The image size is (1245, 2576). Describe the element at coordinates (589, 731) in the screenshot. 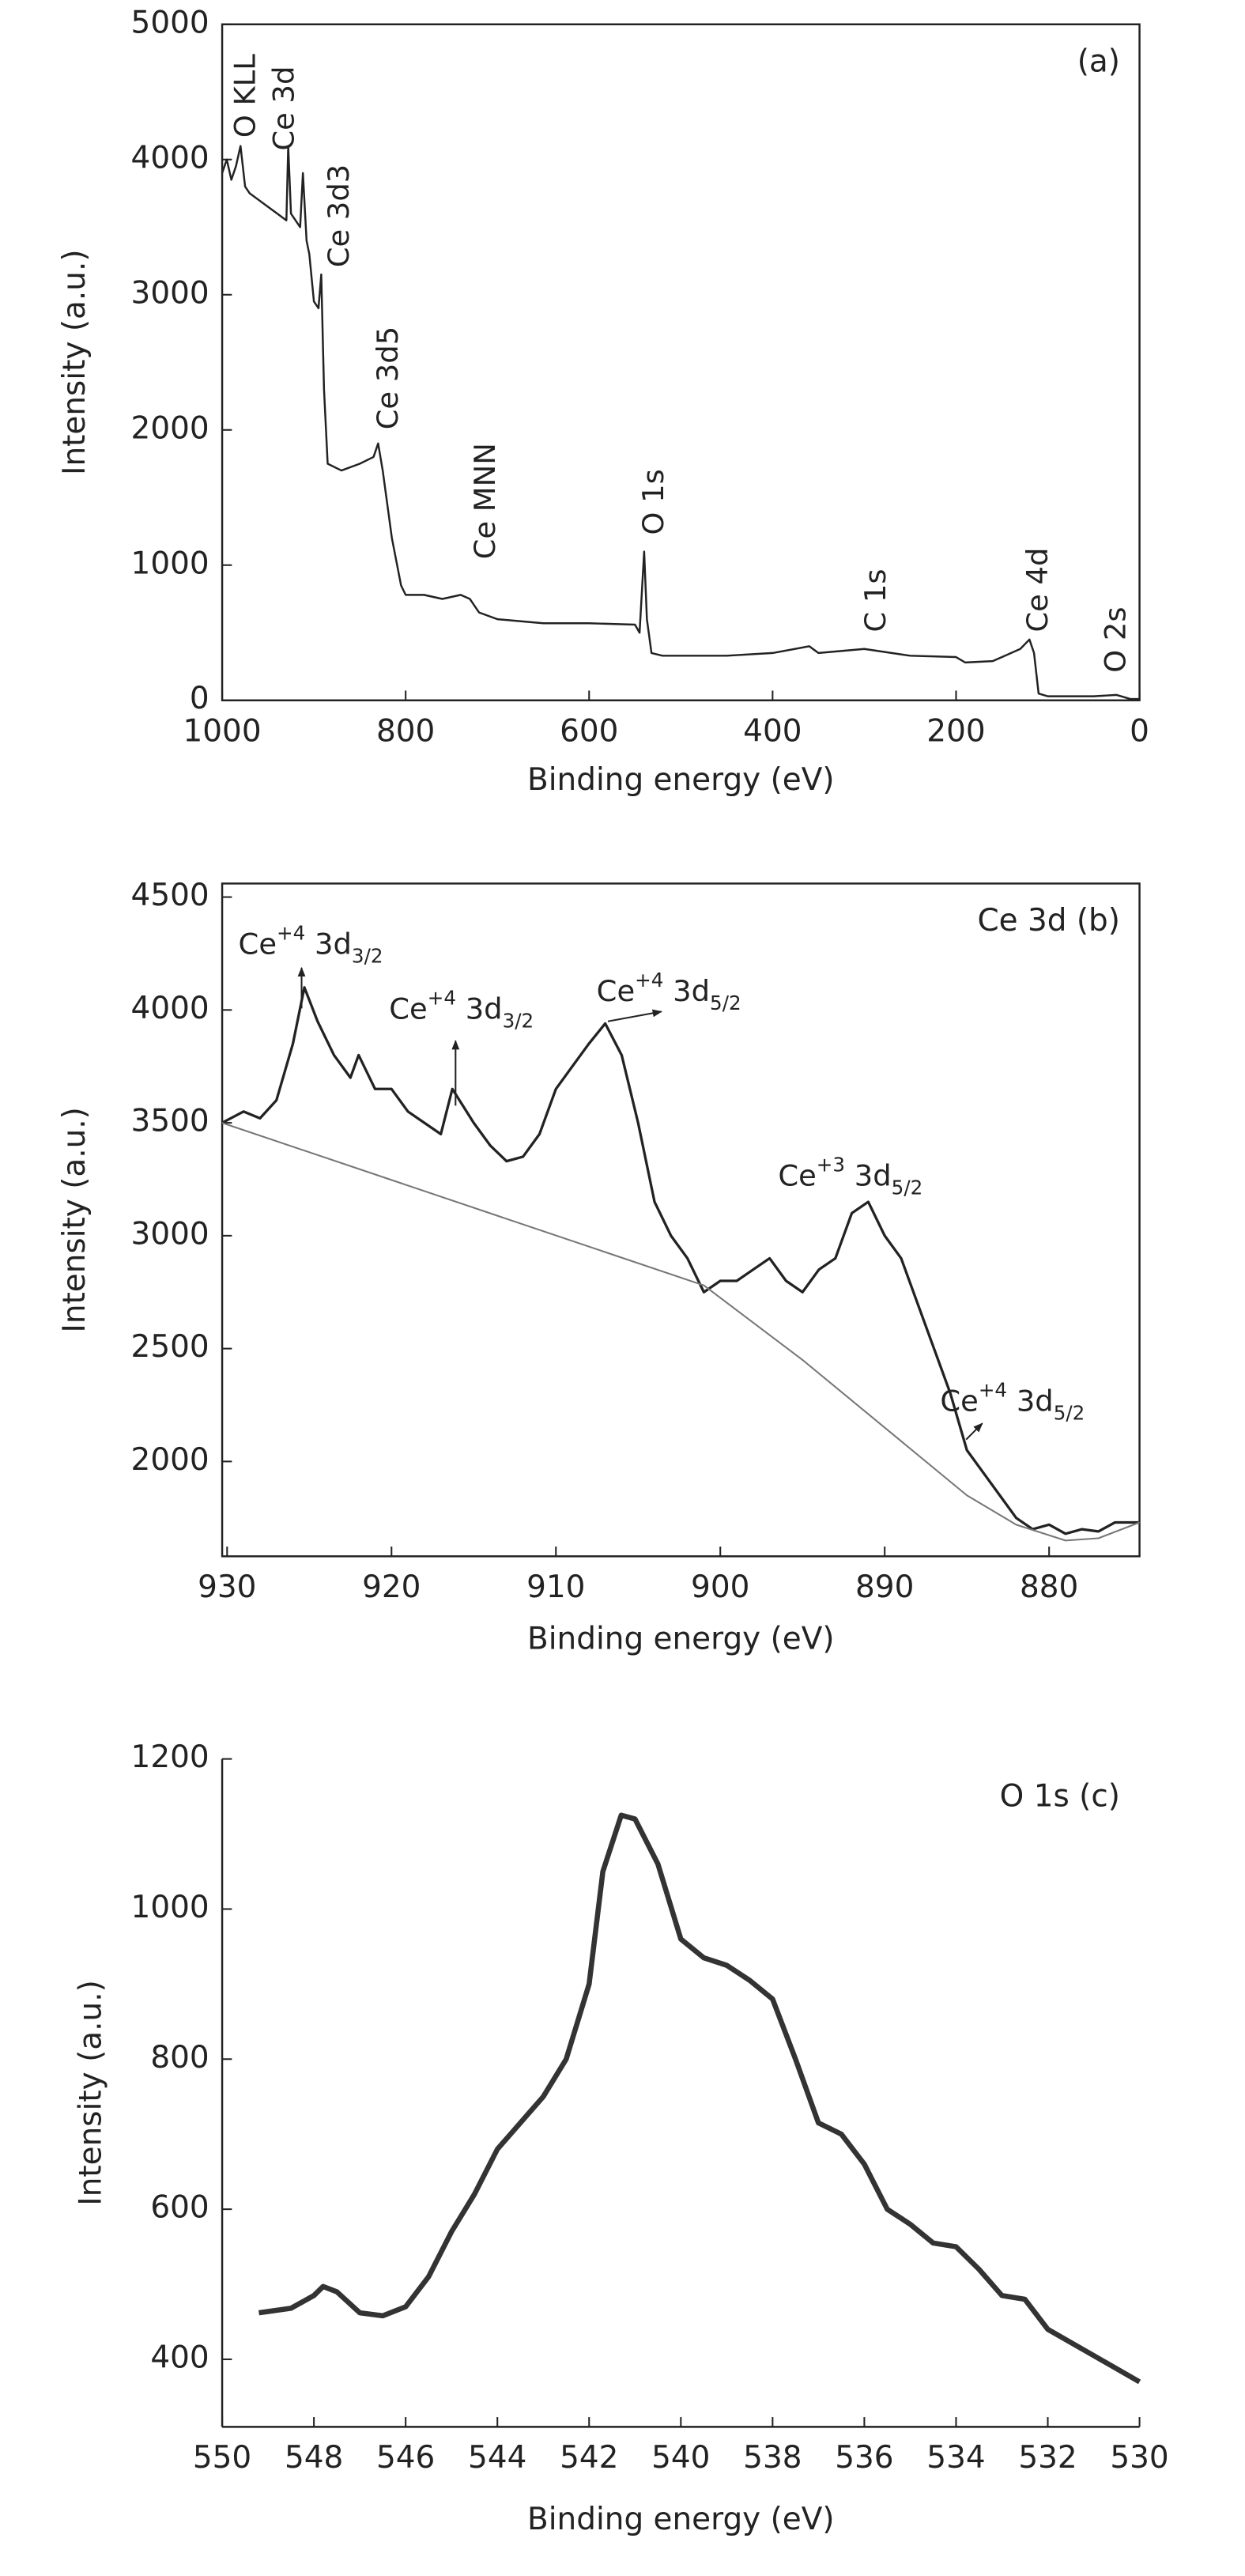

I see `x-tick-label: 600` at that location.